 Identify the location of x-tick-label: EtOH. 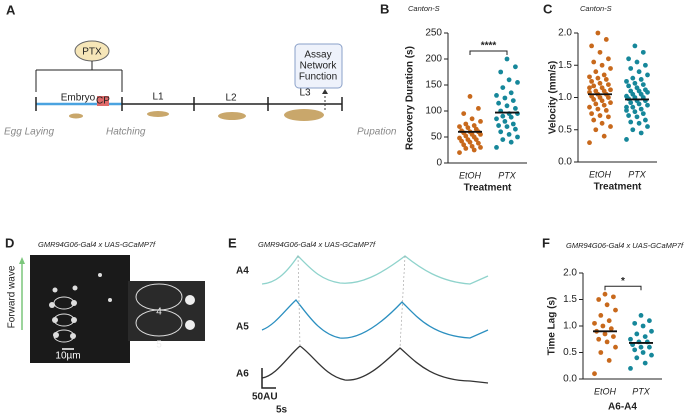
(605, 391).